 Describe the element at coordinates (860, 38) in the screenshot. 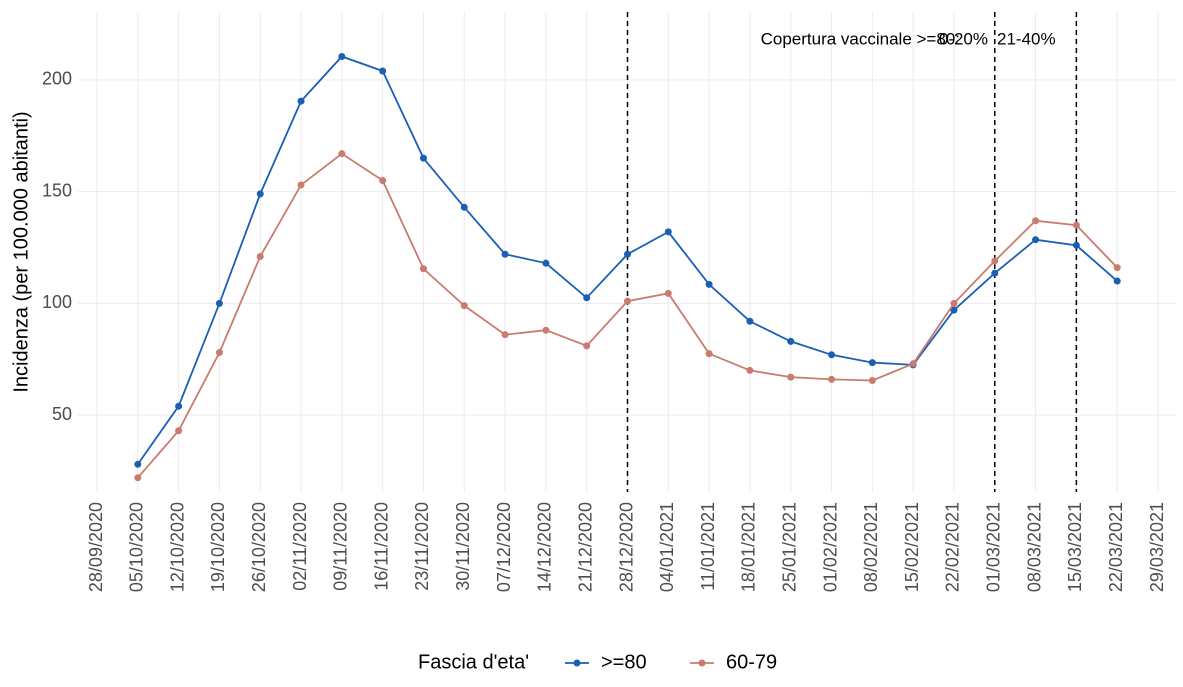

I see `annotation: Copertura vaccinale >=80:` at that location.